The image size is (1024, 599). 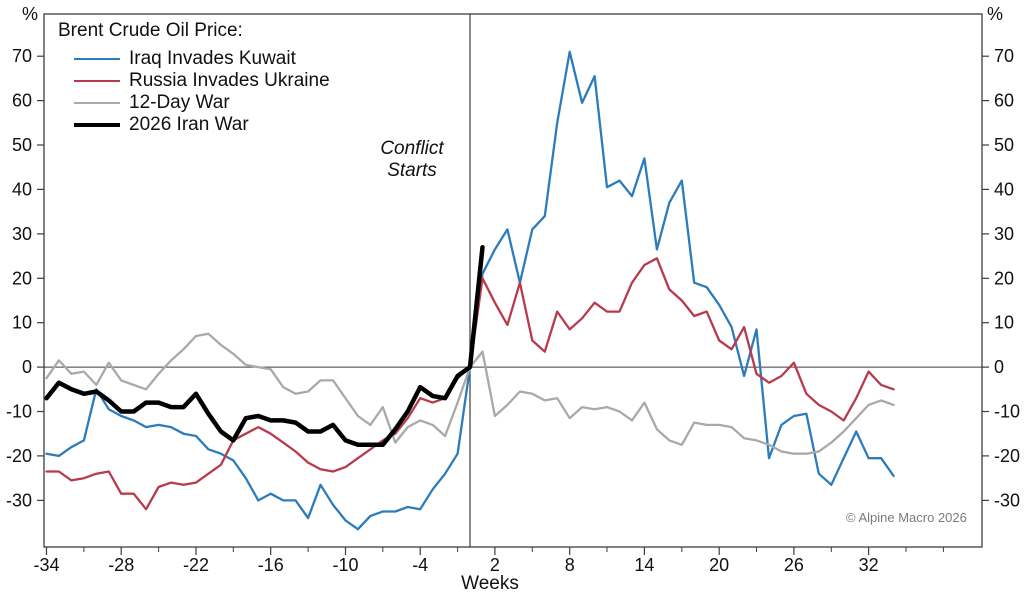 What do you see at coordinates (1004, 189) in the screenshot?
I see `y-tick-label-right: 40` at bounding box center [1004, 189].